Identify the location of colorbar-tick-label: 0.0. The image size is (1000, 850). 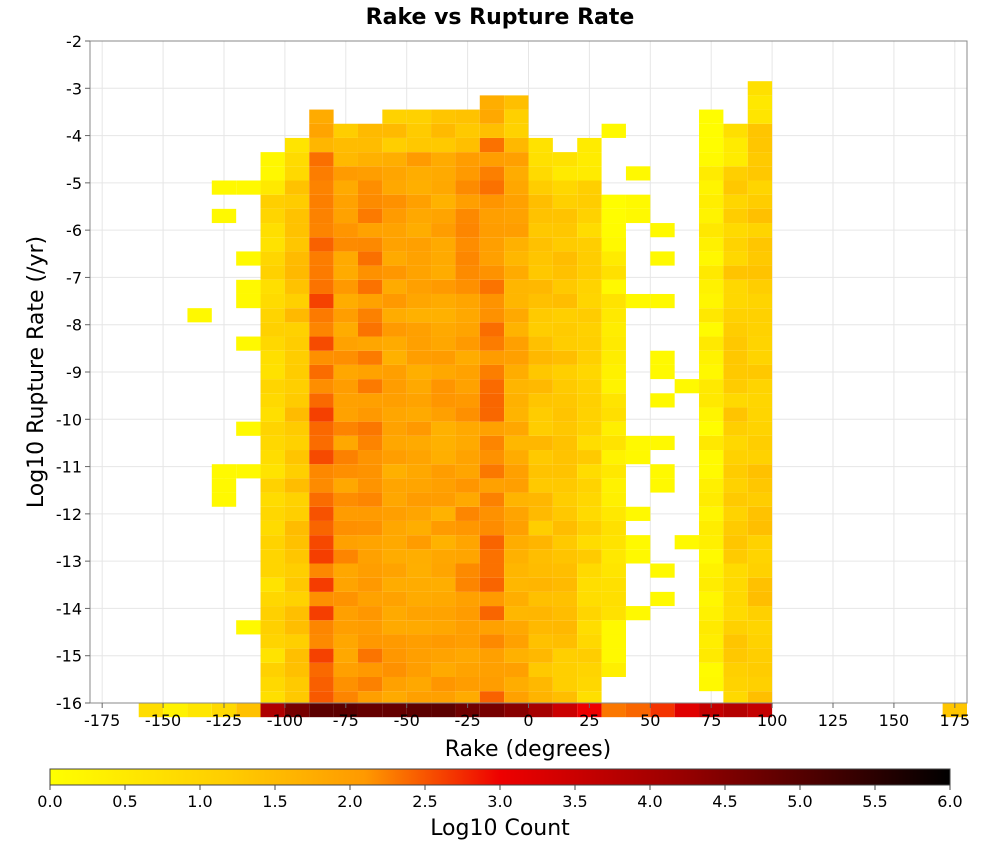
(49, 801).